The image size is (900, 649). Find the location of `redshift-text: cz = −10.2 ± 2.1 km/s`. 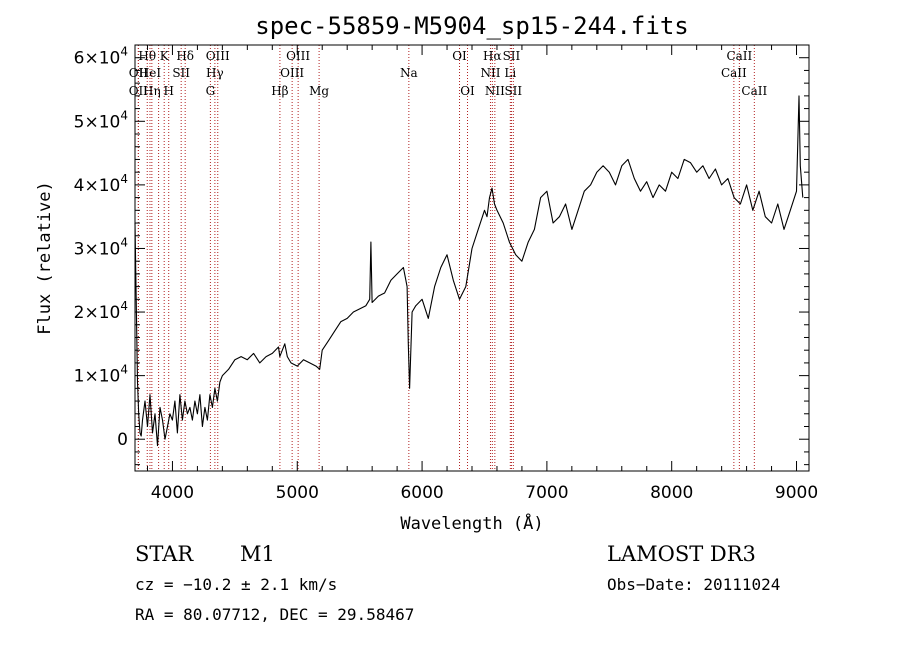

redshift-text: cz = −10.2 ± 2.1 km/s is located at coordinates (236, 584).